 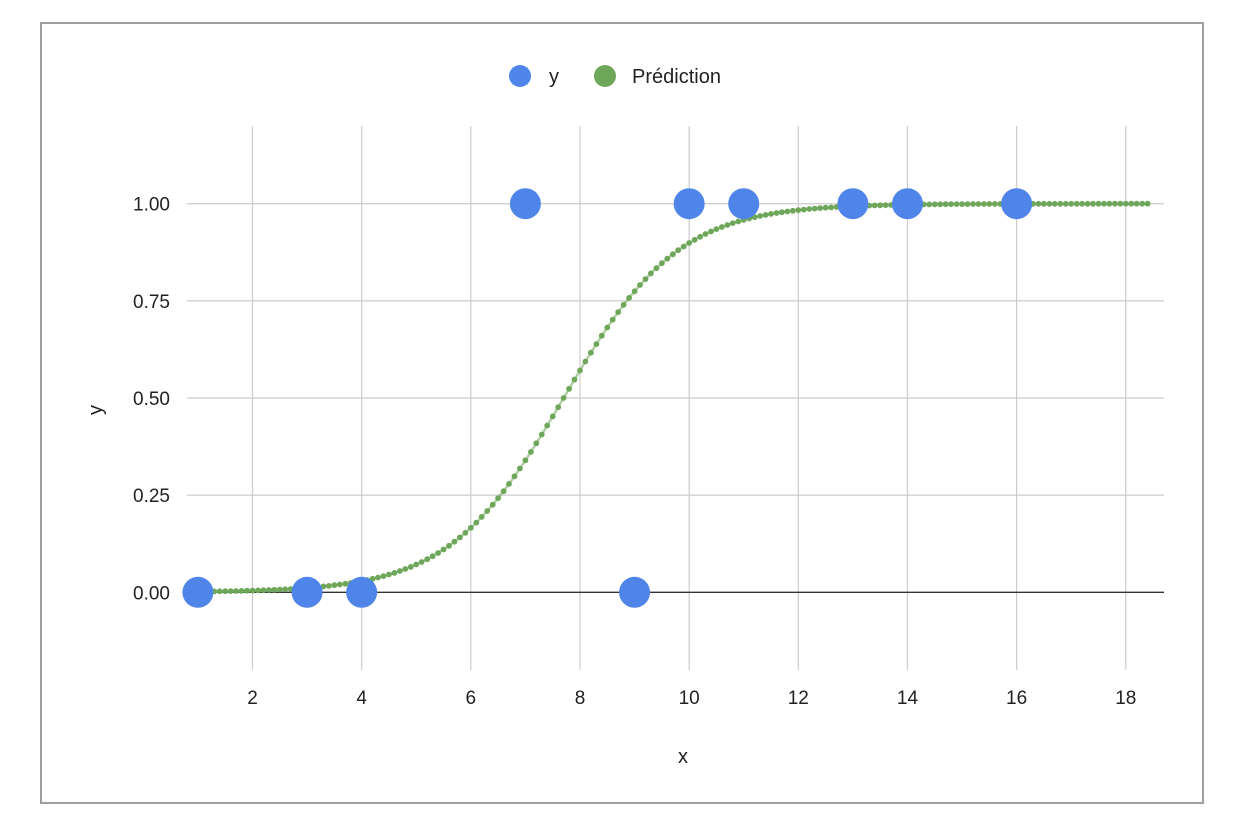 I want to click on x-tick-label: 4, so click(x=361, y=698).